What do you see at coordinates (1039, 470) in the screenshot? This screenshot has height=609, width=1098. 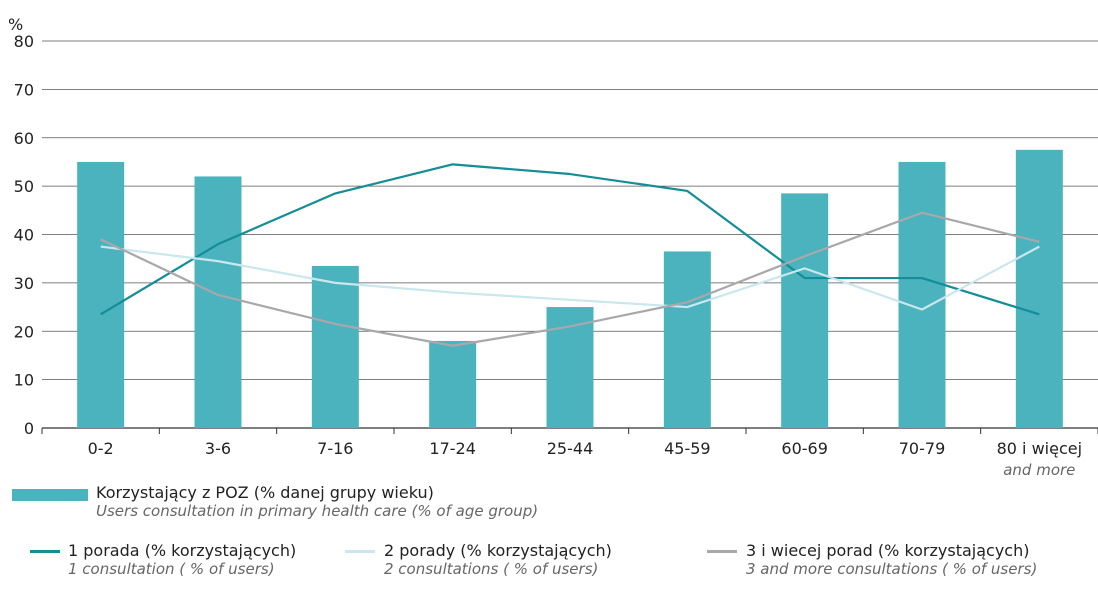 I see `x-tick-sublabel: and more` at bounding box center [1039, 470].